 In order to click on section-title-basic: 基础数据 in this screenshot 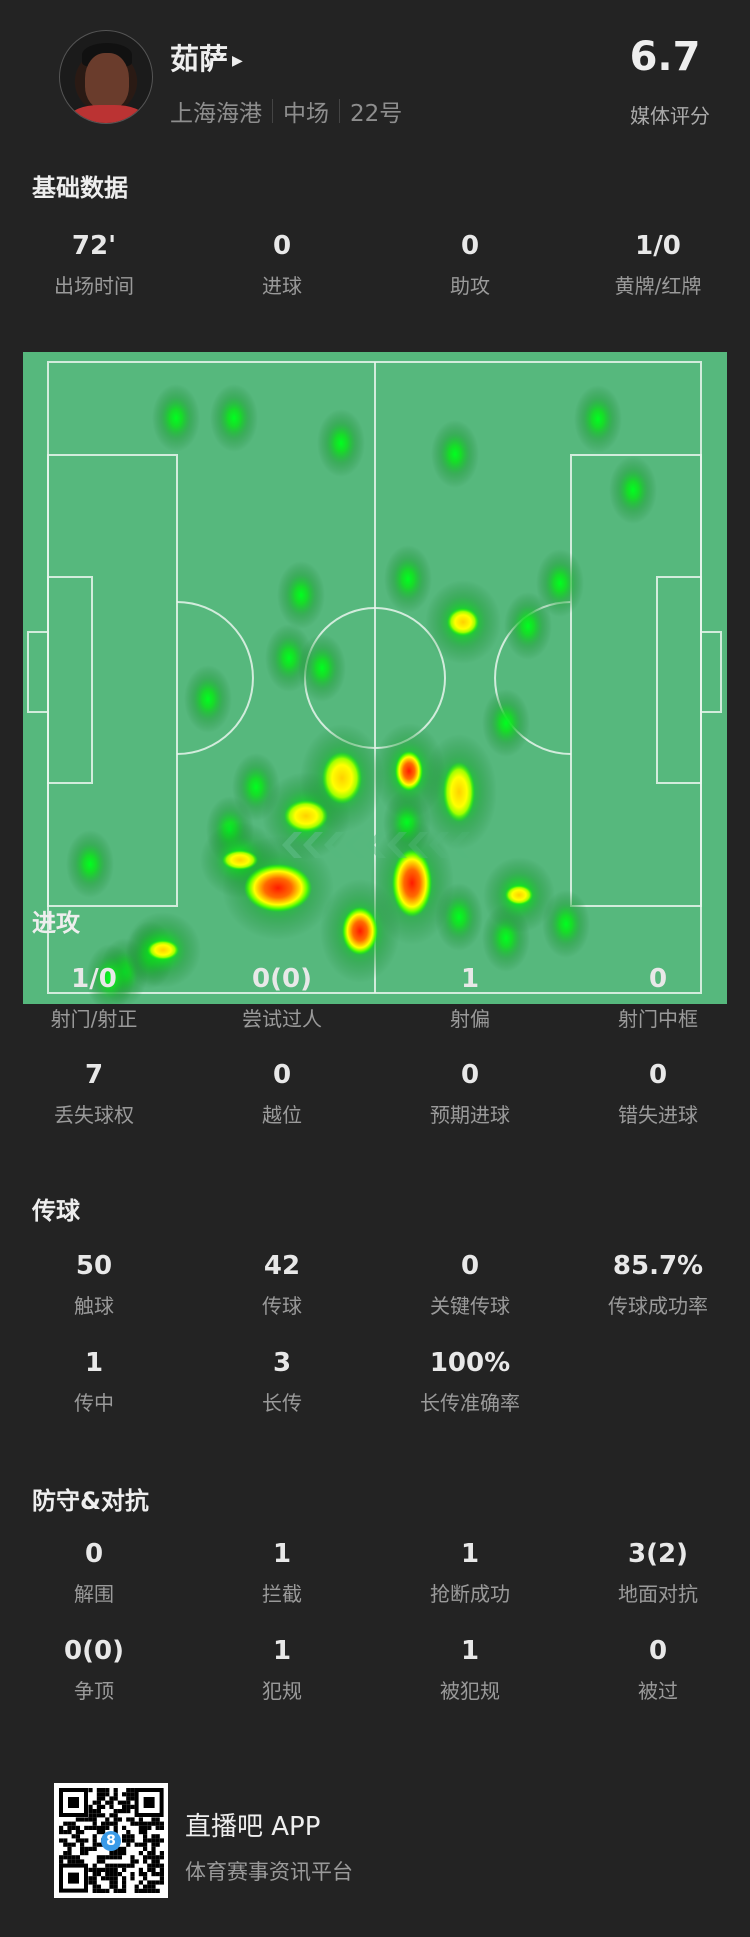, I will do `click(80, 188)`.